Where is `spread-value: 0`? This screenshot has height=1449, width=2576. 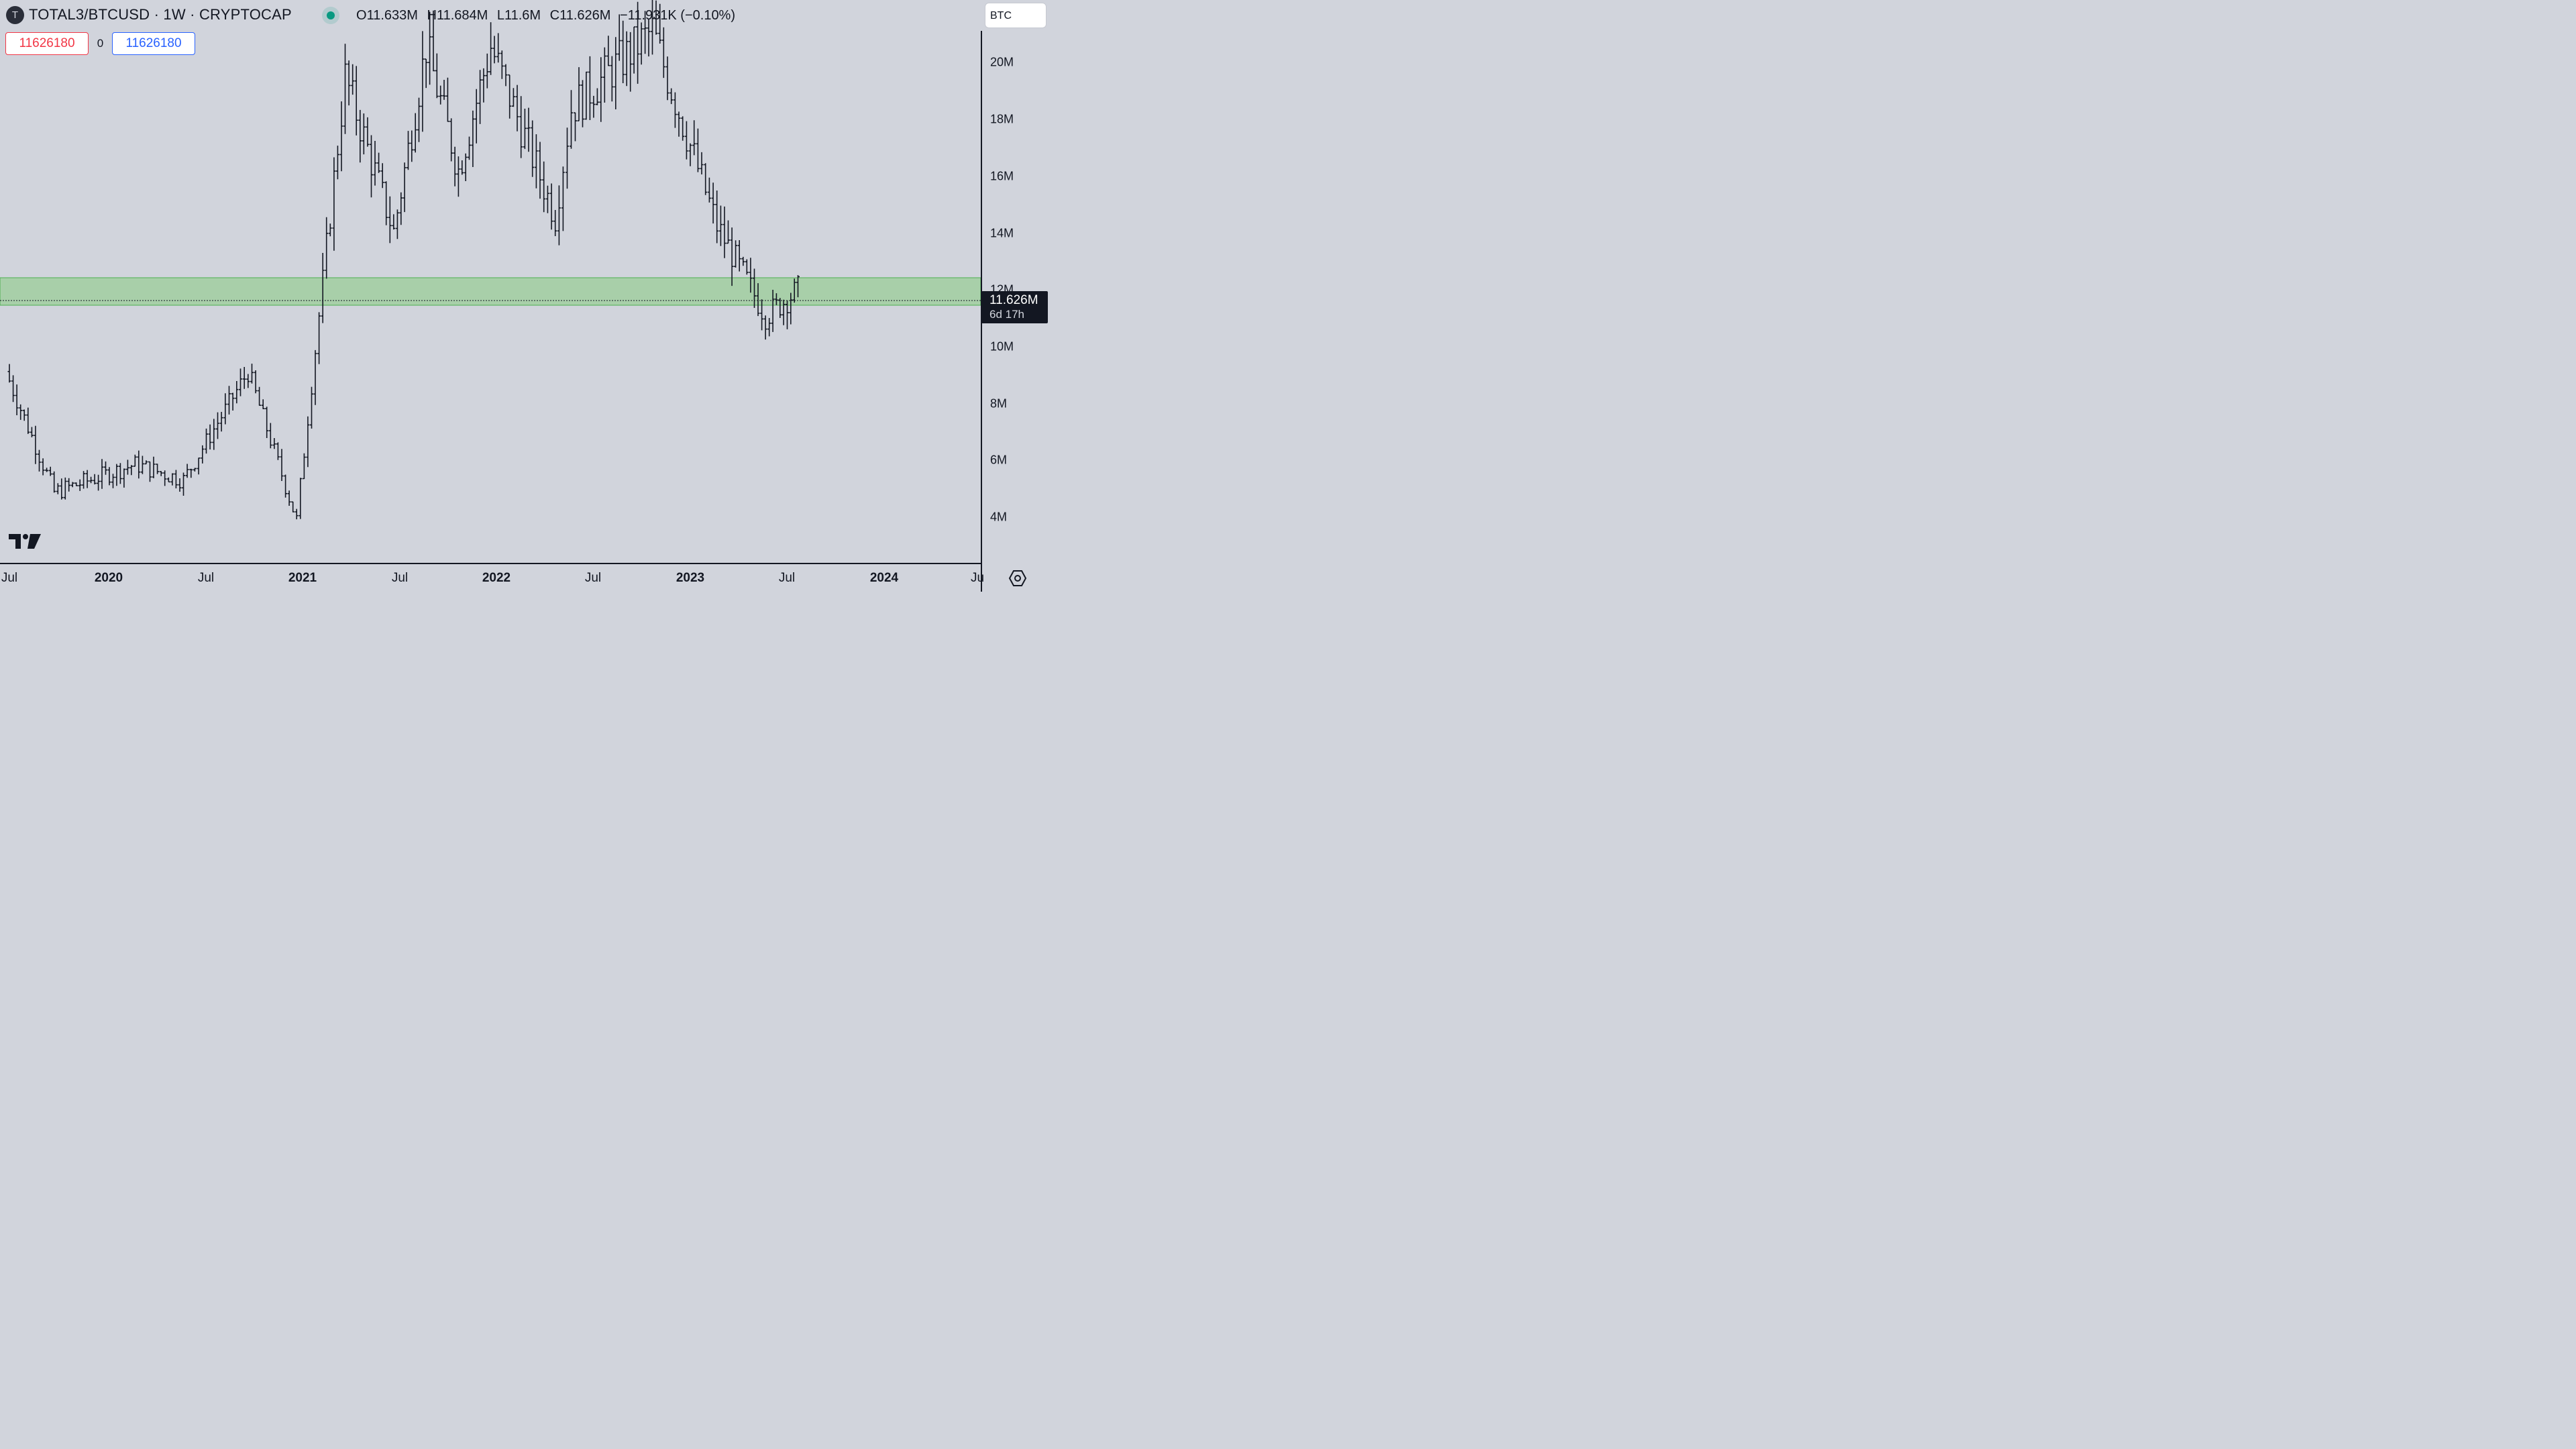 spread-value: 0 is located at coordinates (100, 43).